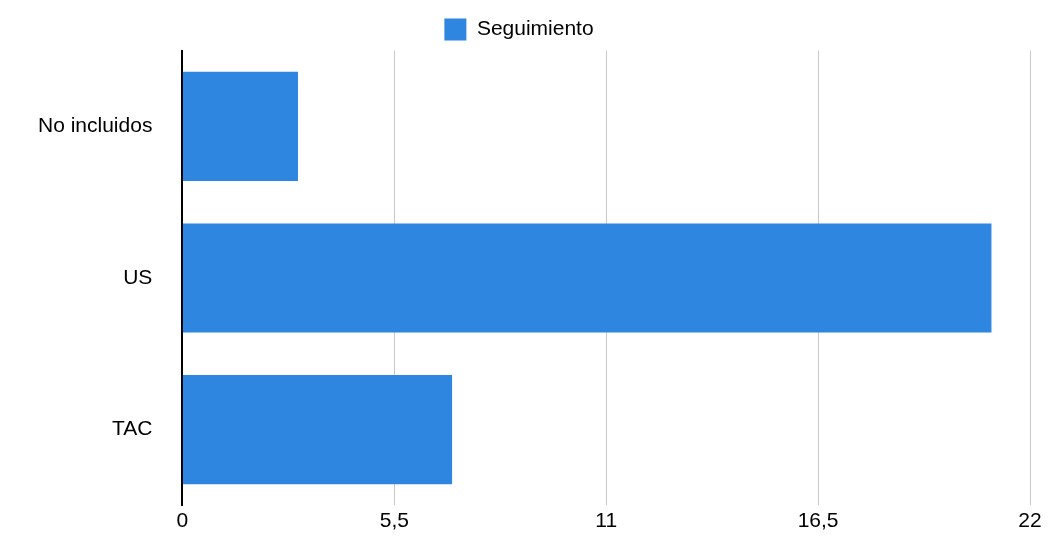 The height and width of the screenshot is (556, 1058). Describe the element at coordinates (95, 125) in the screenshot. I see `y-tick-label: No incluidos` at that location.